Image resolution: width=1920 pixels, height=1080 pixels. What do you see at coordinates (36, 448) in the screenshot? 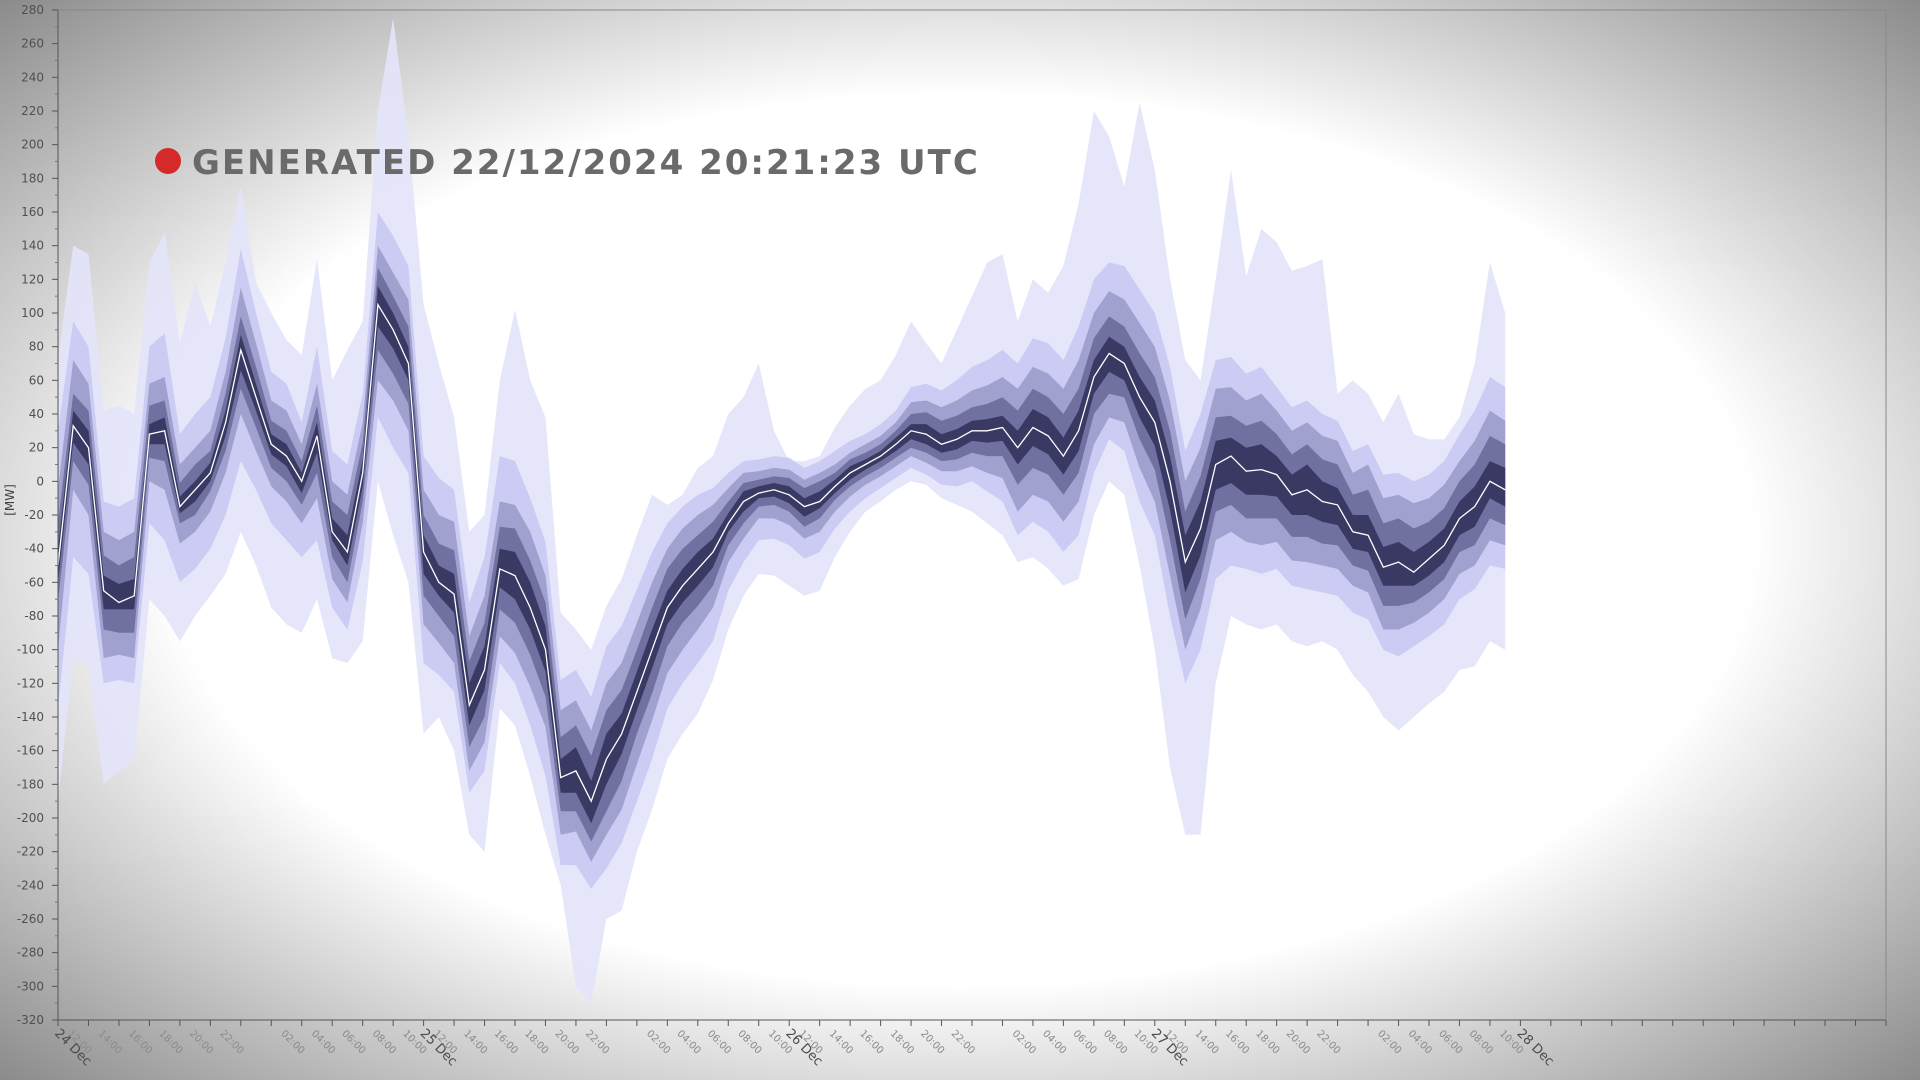
I see `y-tick-label: 20` at bounding box center [36, 448].